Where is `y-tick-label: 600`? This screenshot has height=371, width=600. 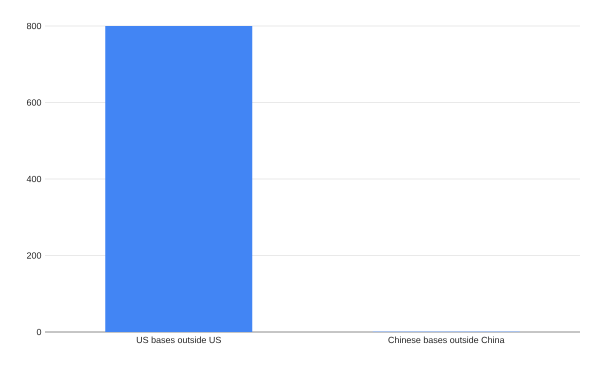
y-tick-label: 600 is located at coordinates (34, 102).